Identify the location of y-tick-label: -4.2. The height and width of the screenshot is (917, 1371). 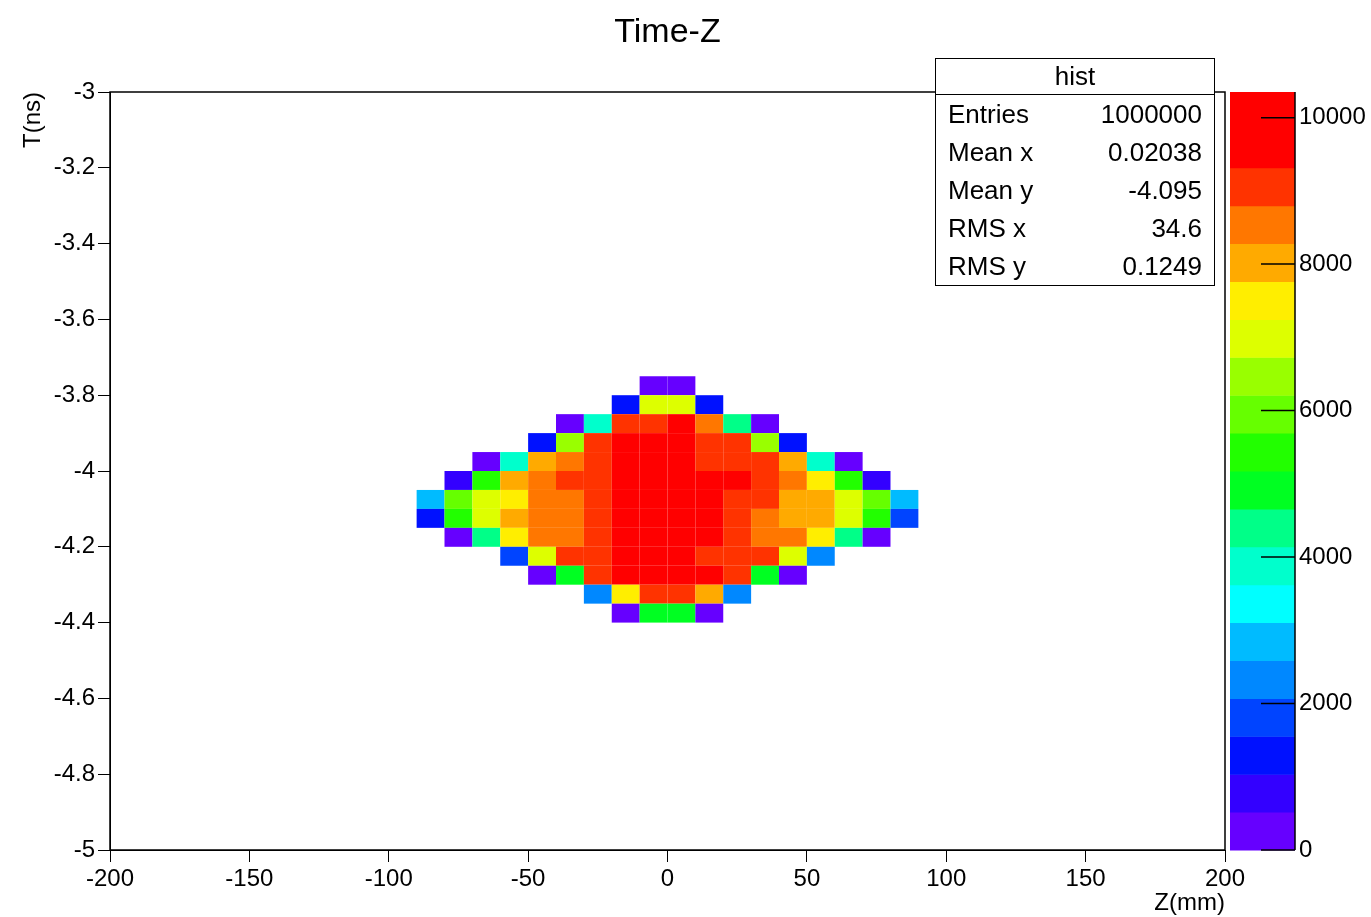
(74, 545).